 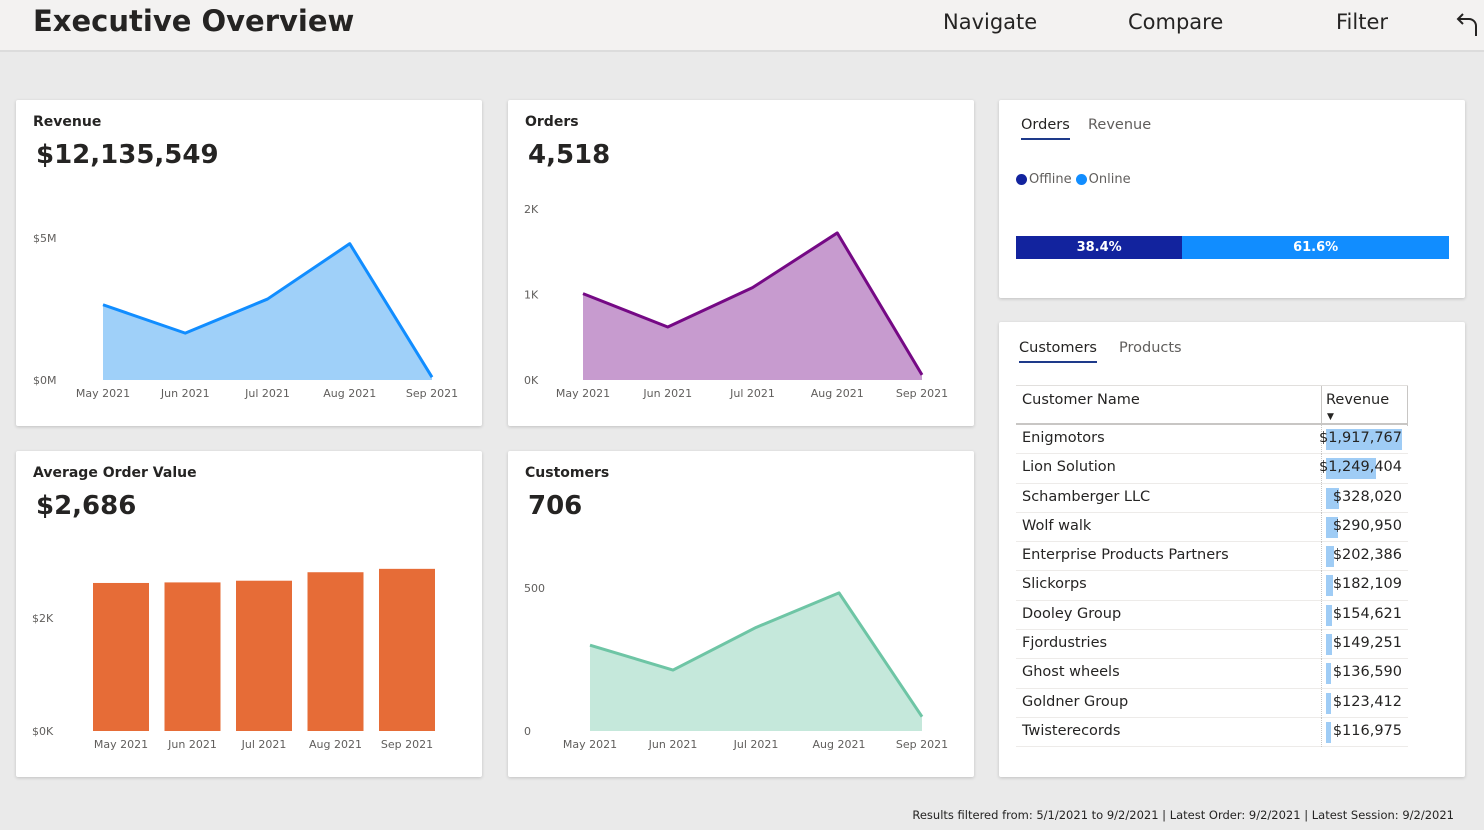 What do you see at coordinates (1360, 438) in the screenshot?
I see `revenue-cell: $1,917,767` at bounding box center [1360, 438].